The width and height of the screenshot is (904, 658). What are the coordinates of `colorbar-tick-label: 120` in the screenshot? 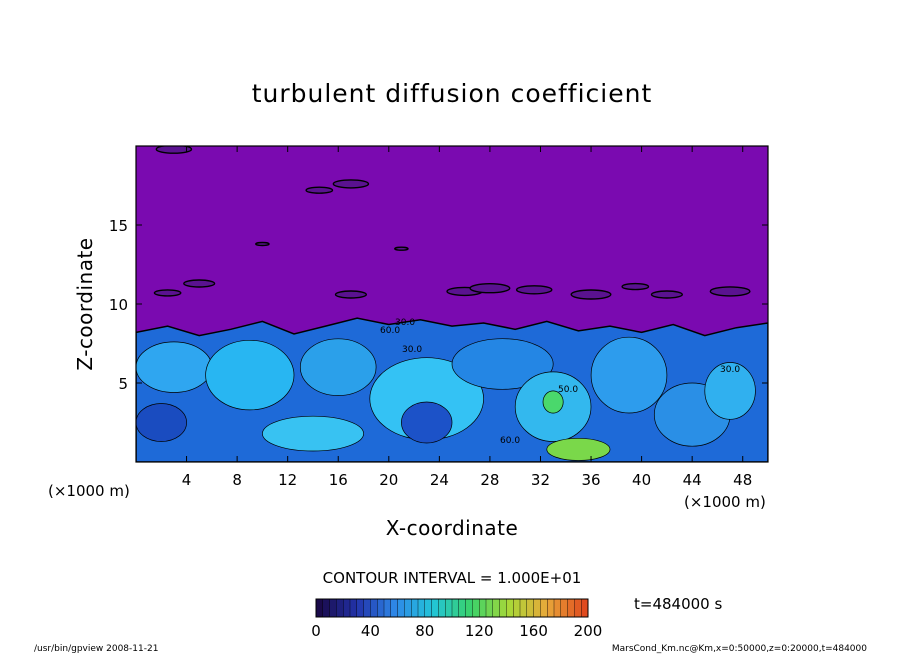 It's located at (479, 631).